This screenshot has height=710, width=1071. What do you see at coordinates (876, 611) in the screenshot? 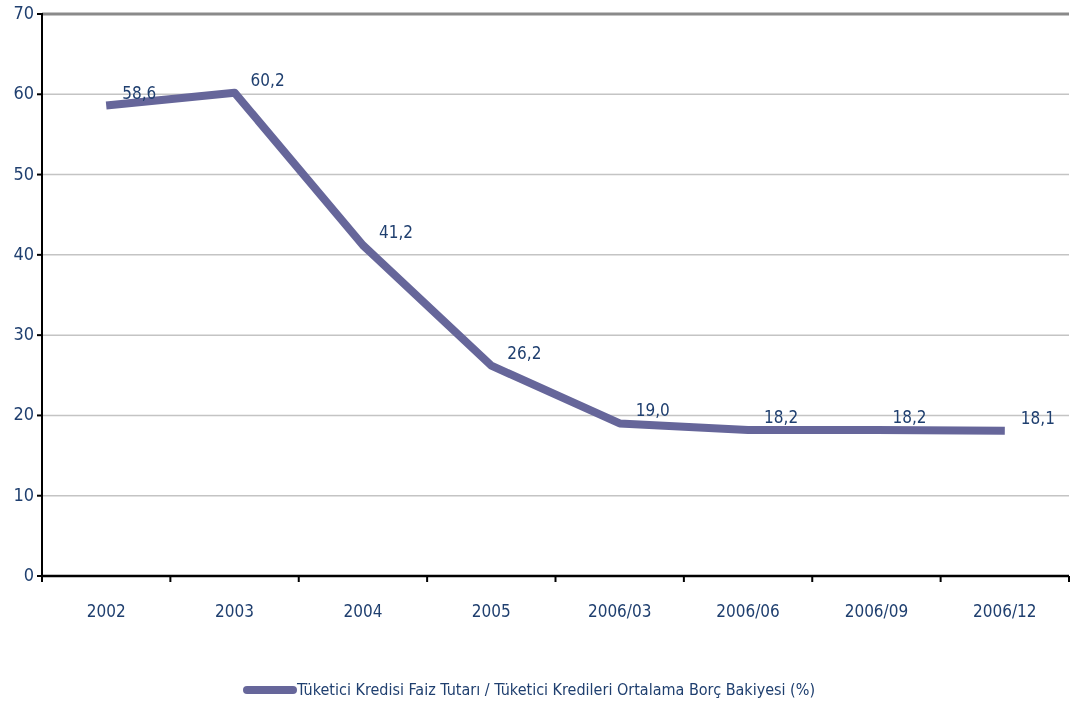
I see `x-tick-label: 2006/09` at bounding box center [876, 611].